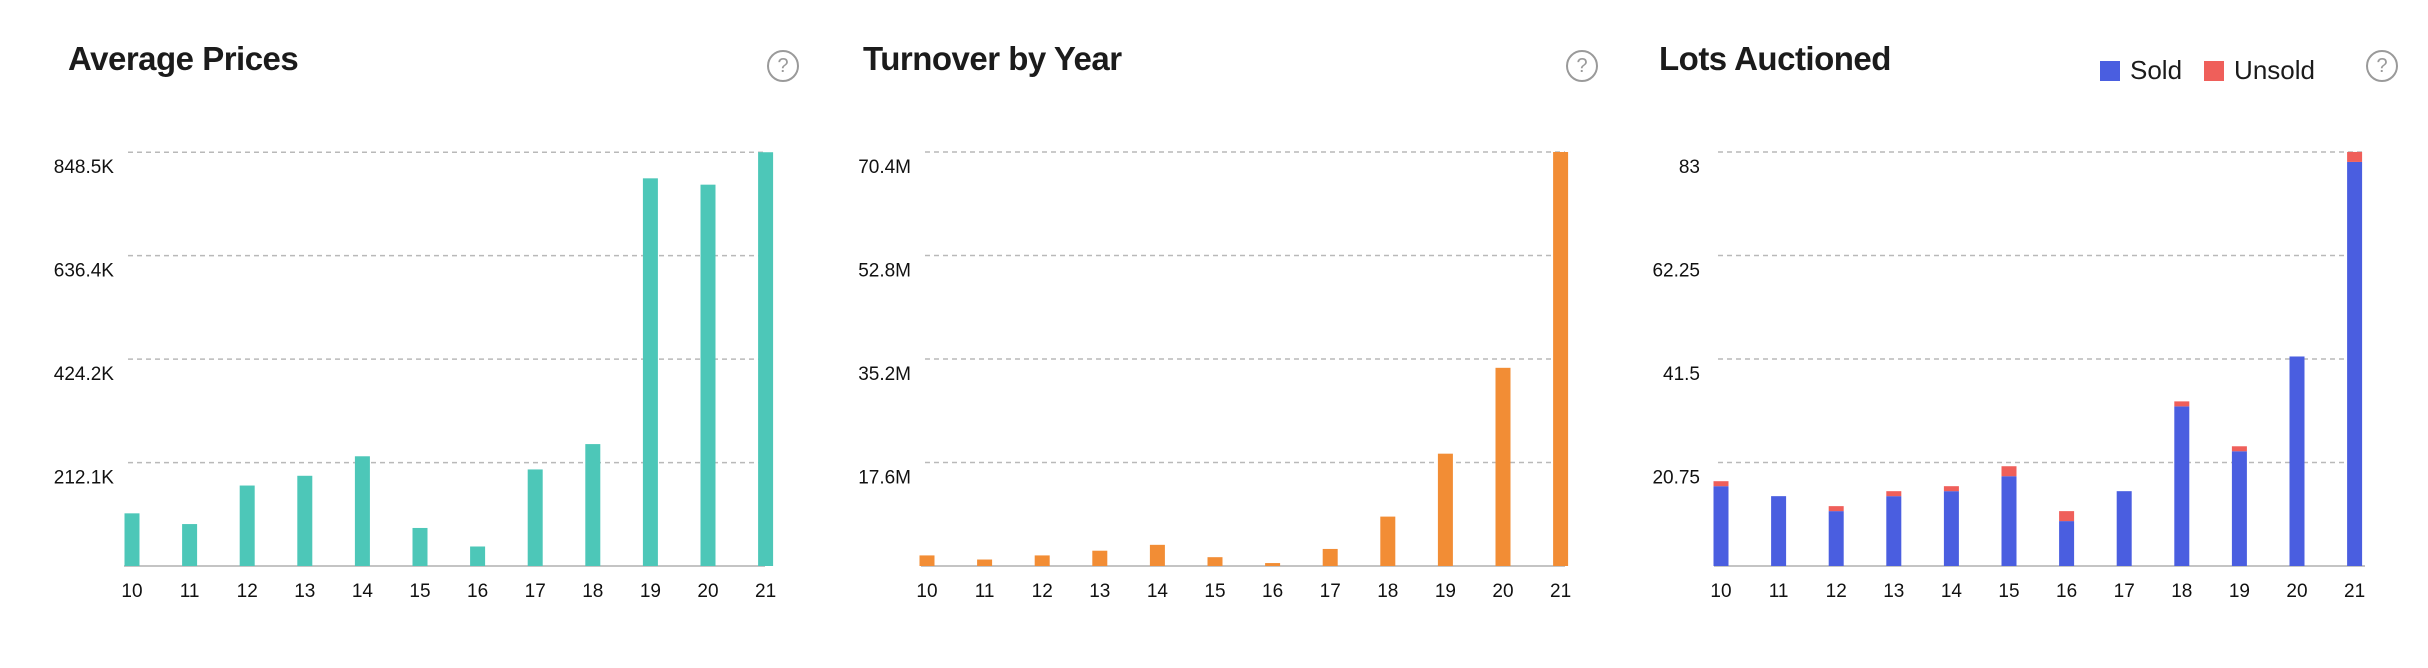  I want to click on legend-swatch-unsold, so click(2214, 70).